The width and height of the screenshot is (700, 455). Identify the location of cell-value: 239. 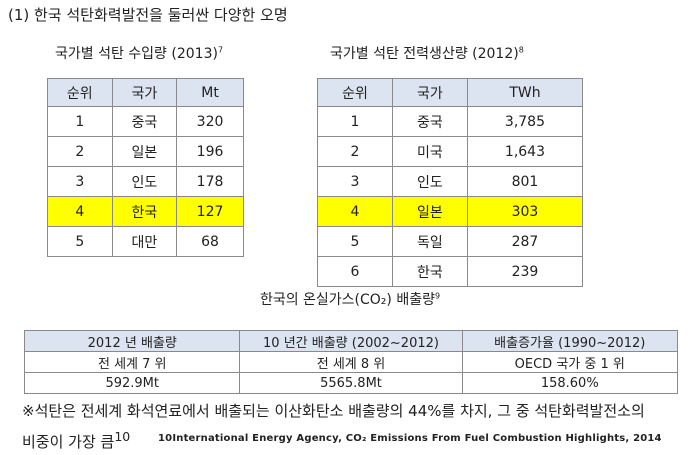
(525, 271).